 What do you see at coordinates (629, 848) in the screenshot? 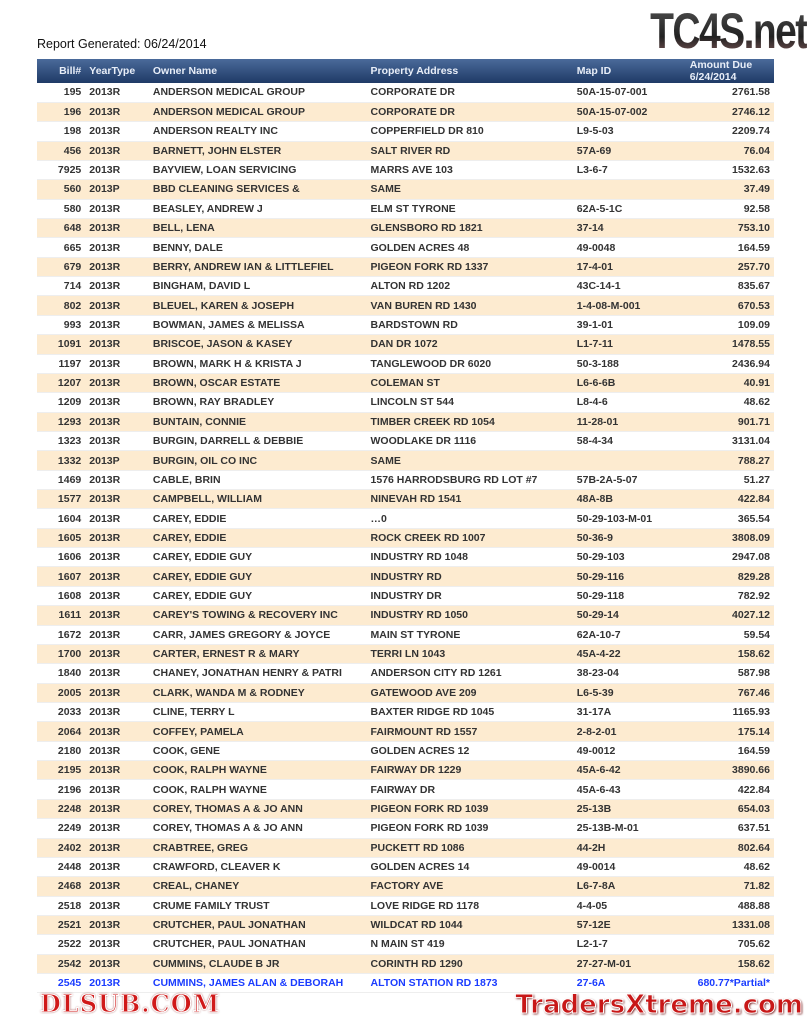
I see `map-id: 44-2H` at bounding box center [629, 848].